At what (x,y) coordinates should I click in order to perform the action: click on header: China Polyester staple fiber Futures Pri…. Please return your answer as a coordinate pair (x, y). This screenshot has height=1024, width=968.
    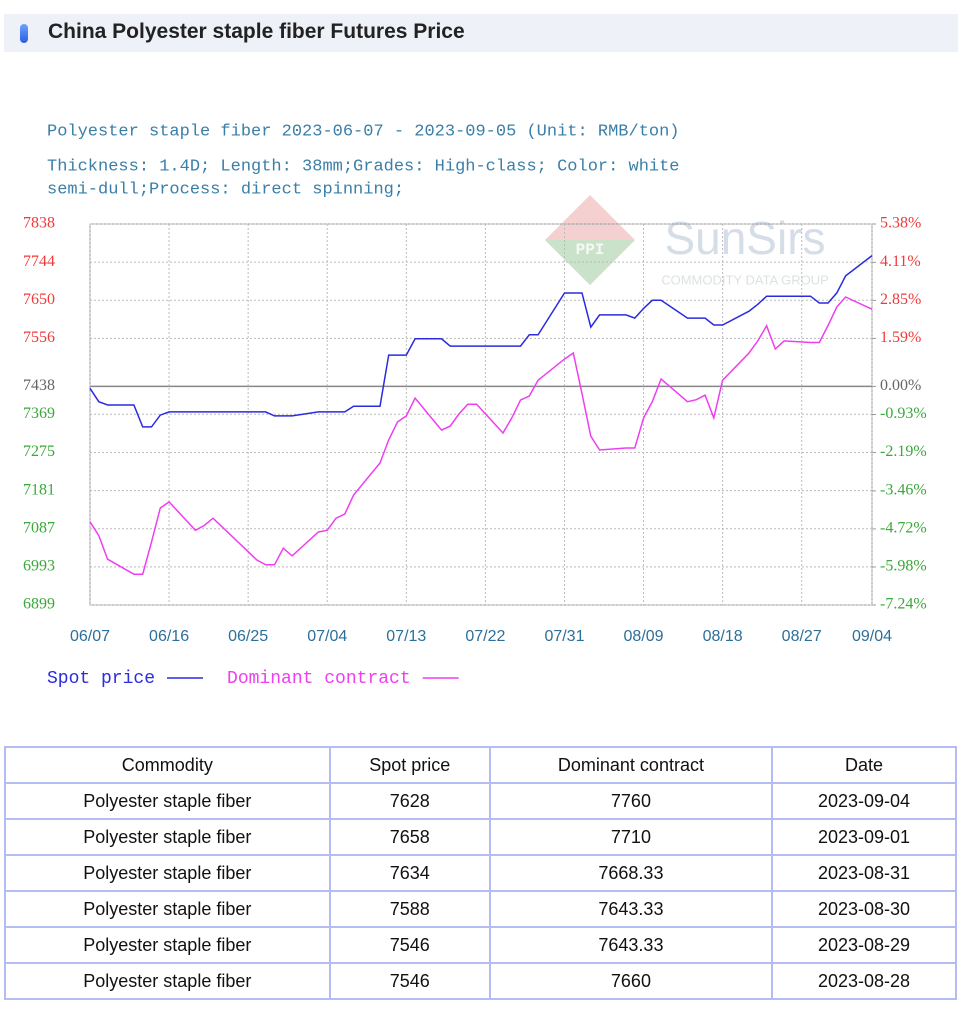
    Looking at the image, I should click on (481, 33).